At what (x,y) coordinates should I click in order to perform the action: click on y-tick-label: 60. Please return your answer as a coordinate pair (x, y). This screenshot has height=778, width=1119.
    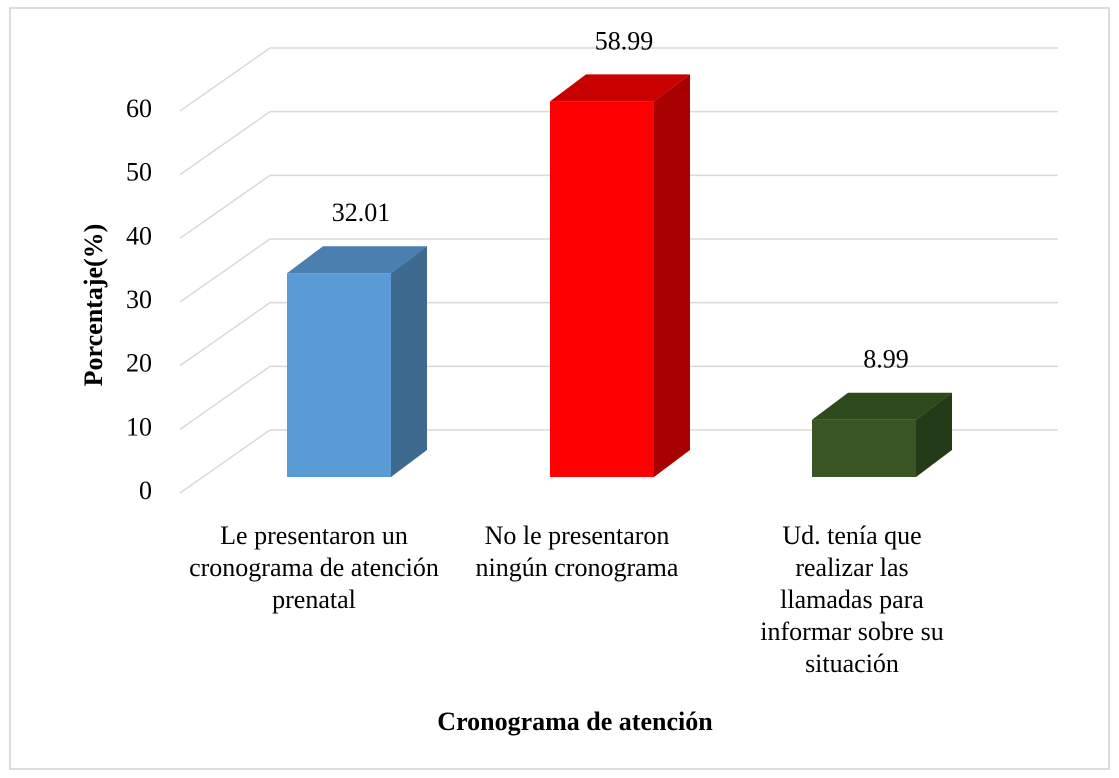
    Looking at the image, I should click on (139, 108).